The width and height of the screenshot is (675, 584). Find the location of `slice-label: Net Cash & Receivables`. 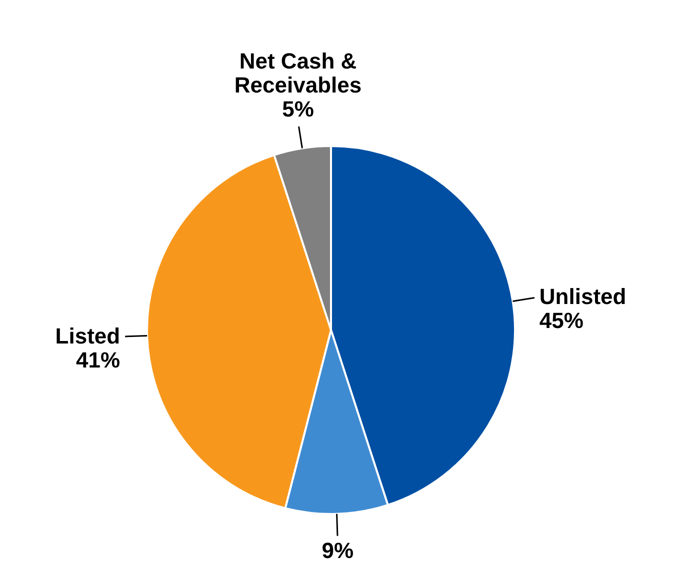

slice-label: Net Cash & Receivables is located at coordinates (298, 73).